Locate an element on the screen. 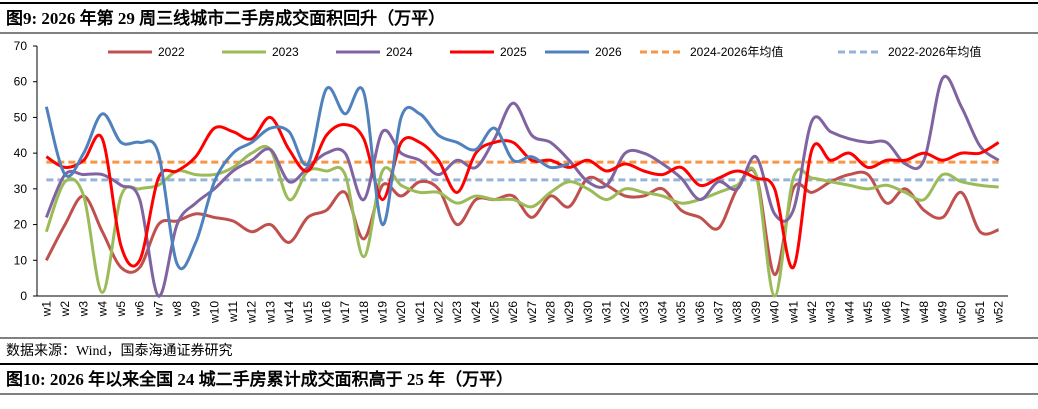 The width and height of the screenshot is (1038, 409). x-tick-label: w4 is located at coordinates (102, 309).